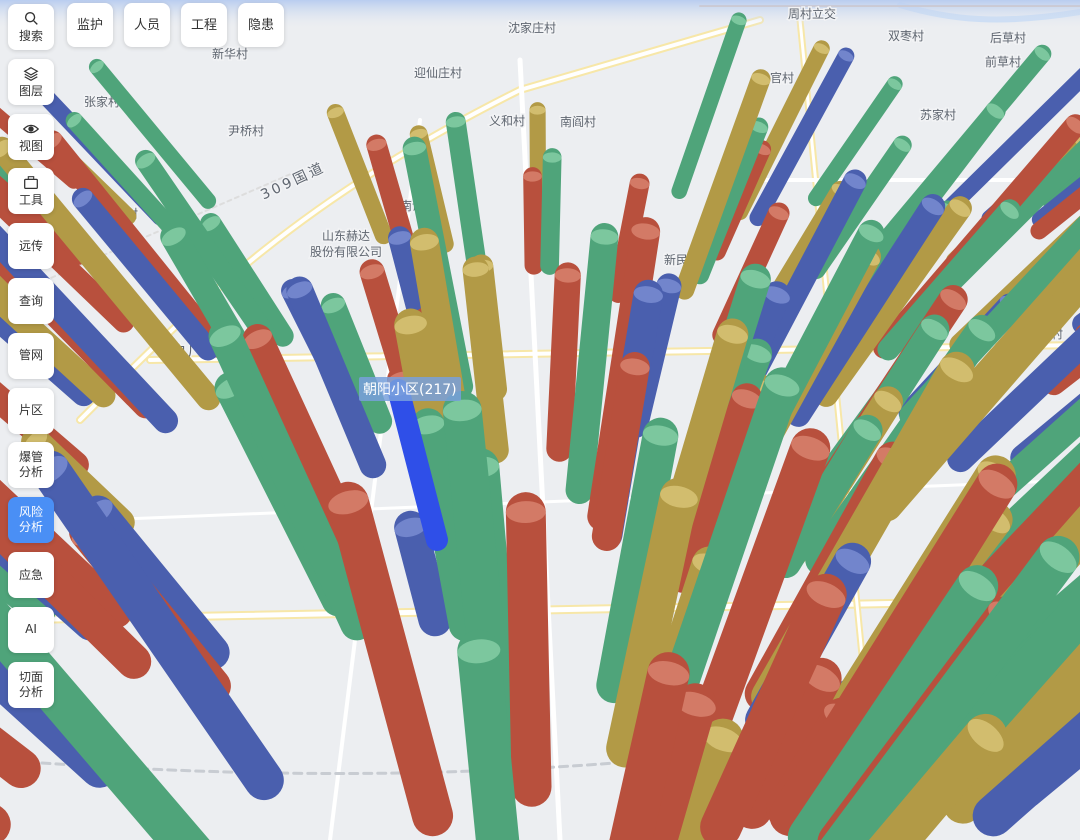 Image resolution: width=1080 pixels, height=840 pixels. I want to click on map-label: 周村立交, so click(812, 13).